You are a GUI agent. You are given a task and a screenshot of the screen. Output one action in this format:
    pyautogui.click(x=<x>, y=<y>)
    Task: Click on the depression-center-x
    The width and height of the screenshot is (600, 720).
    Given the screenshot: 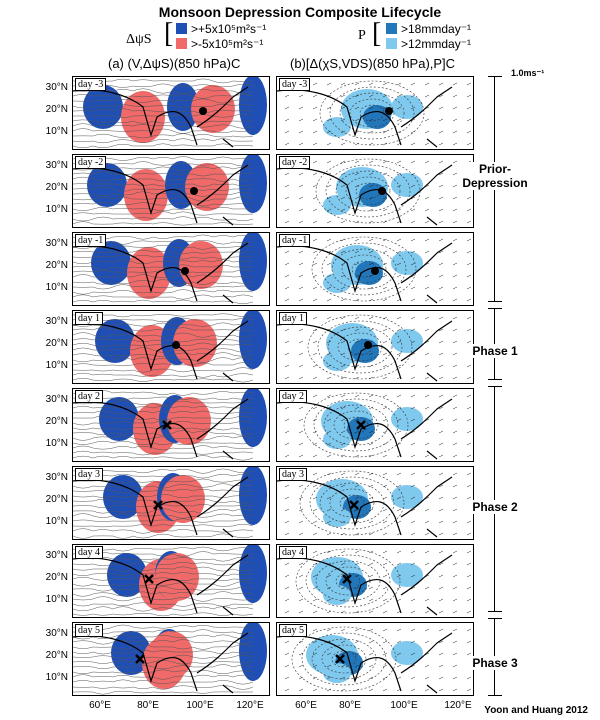 What is the action you would take?
    pyautogui.click(x=354, y=505)
    